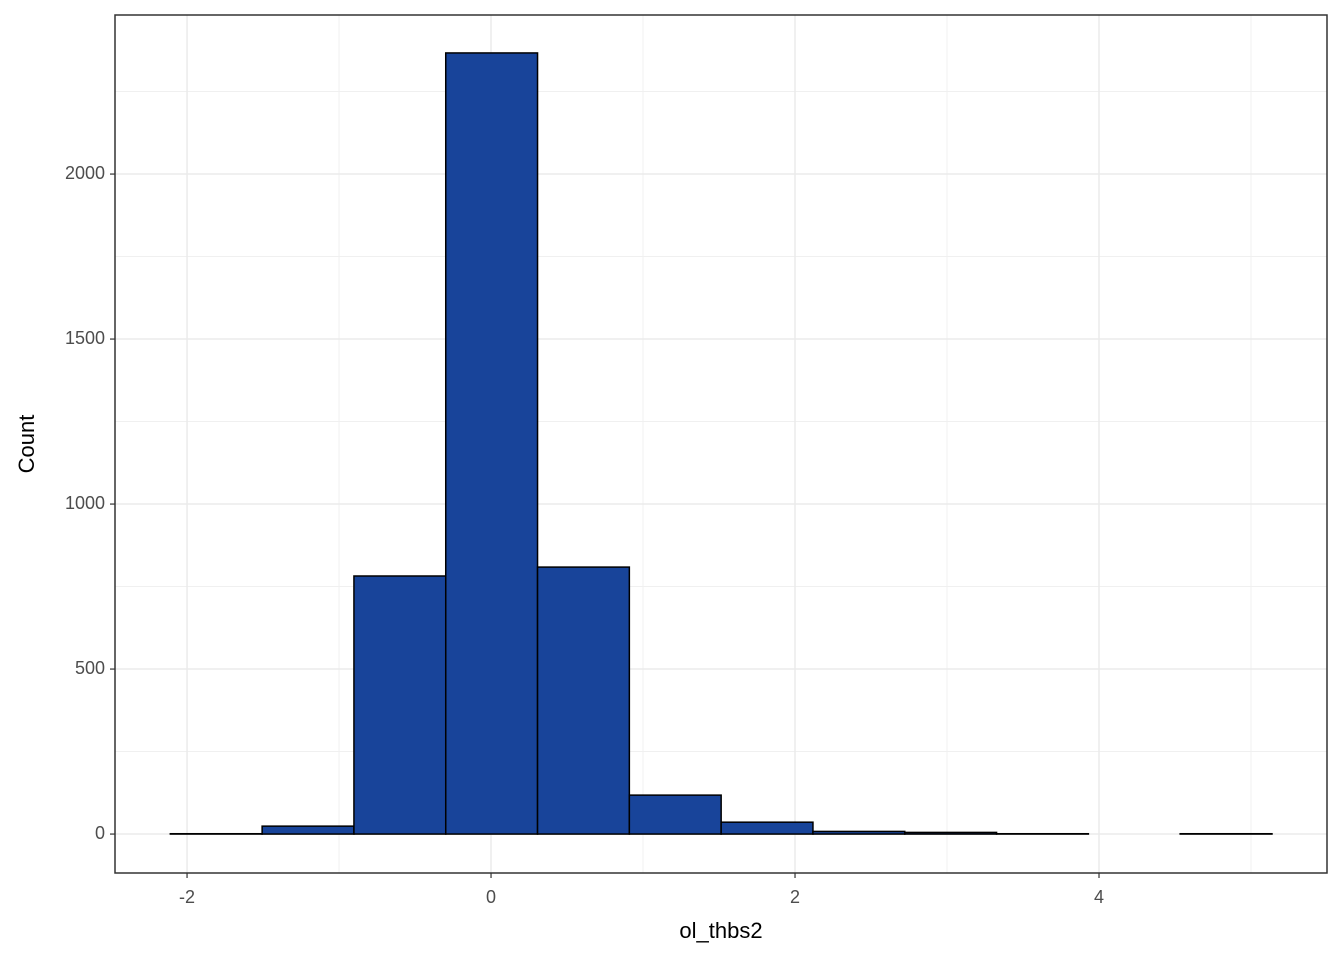 The width and height of the screenshot is (1344, 960). What do you see at coordinates (26, 444) in the screenshot?
I see `y-axis-title: Count` at bounding box center [26, 444].